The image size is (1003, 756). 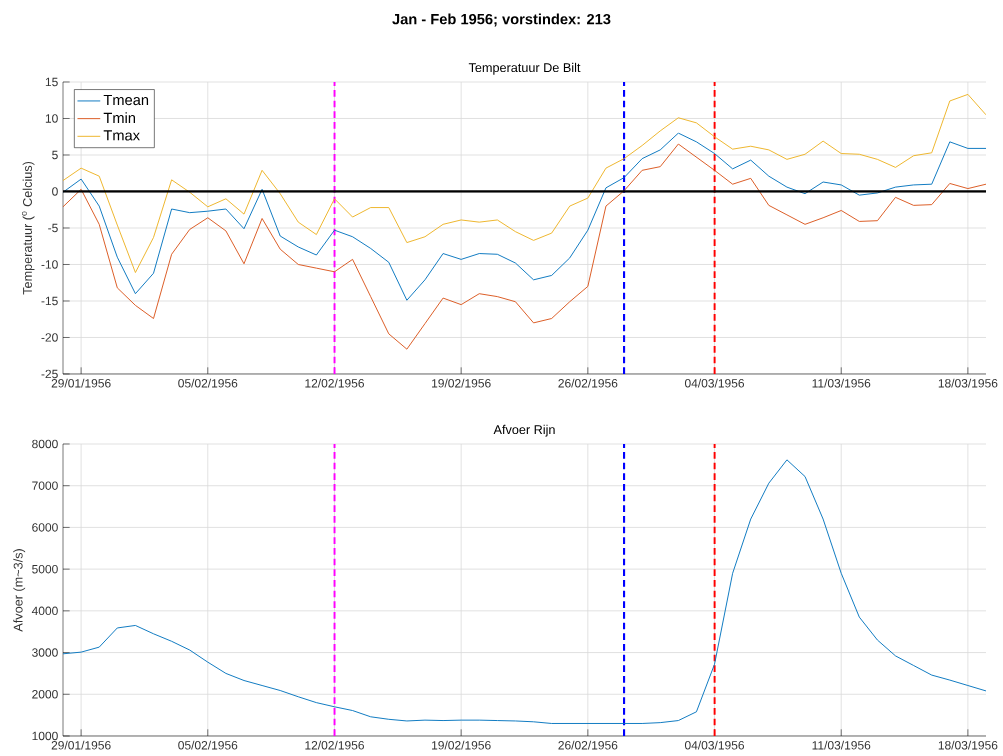 I want to click on y-tick-label: -25, so click(x=49, y=374).